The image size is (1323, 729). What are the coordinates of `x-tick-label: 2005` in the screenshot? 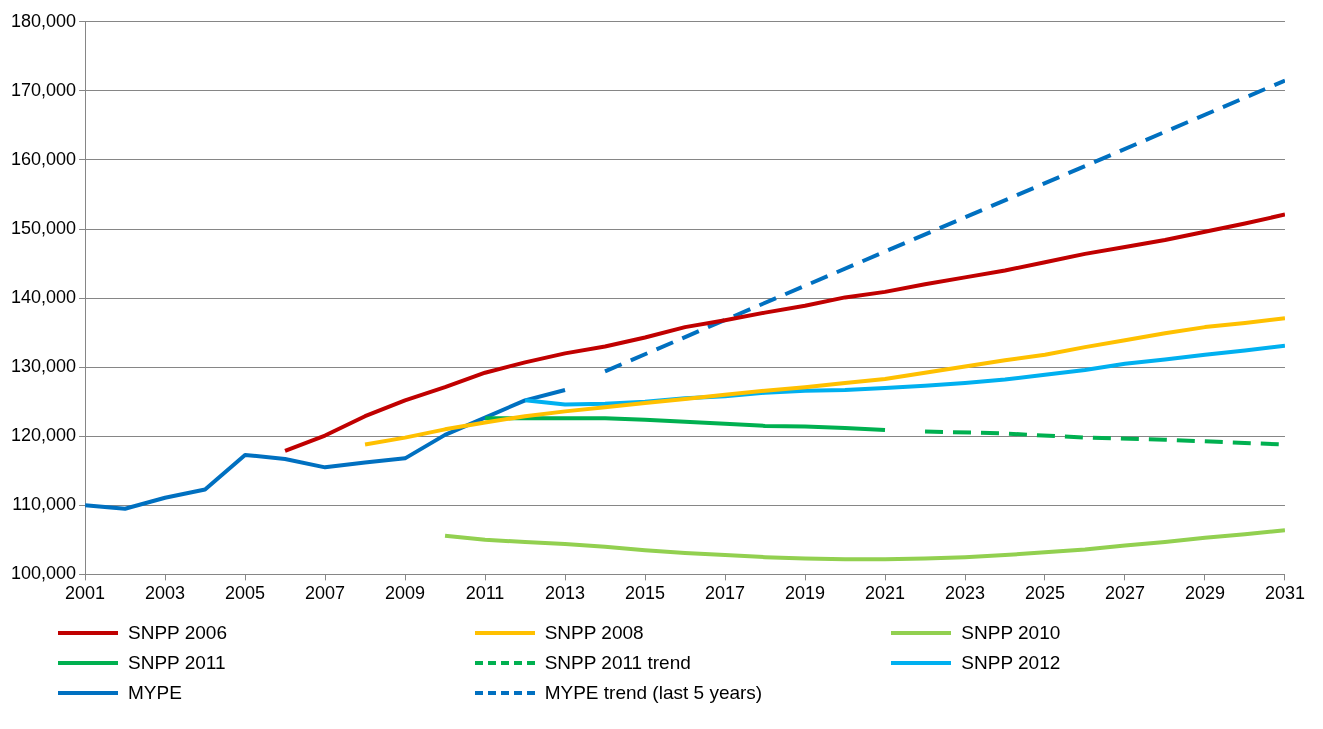 It's located at (245, 593).